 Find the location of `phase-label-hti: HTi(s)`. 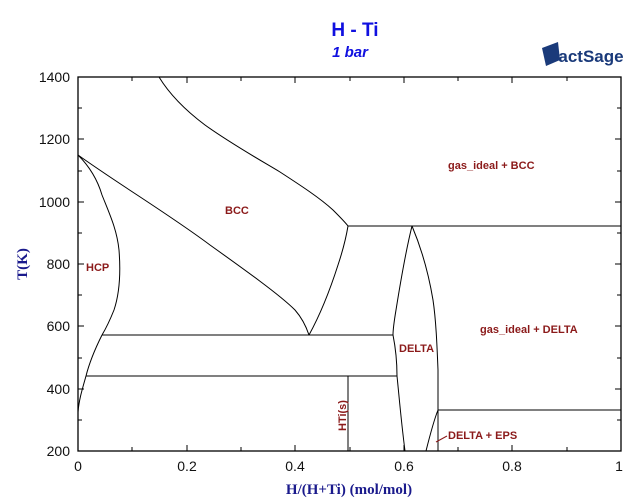

phase-label-hti: HTi(s) is located at coordinates (343, 415).